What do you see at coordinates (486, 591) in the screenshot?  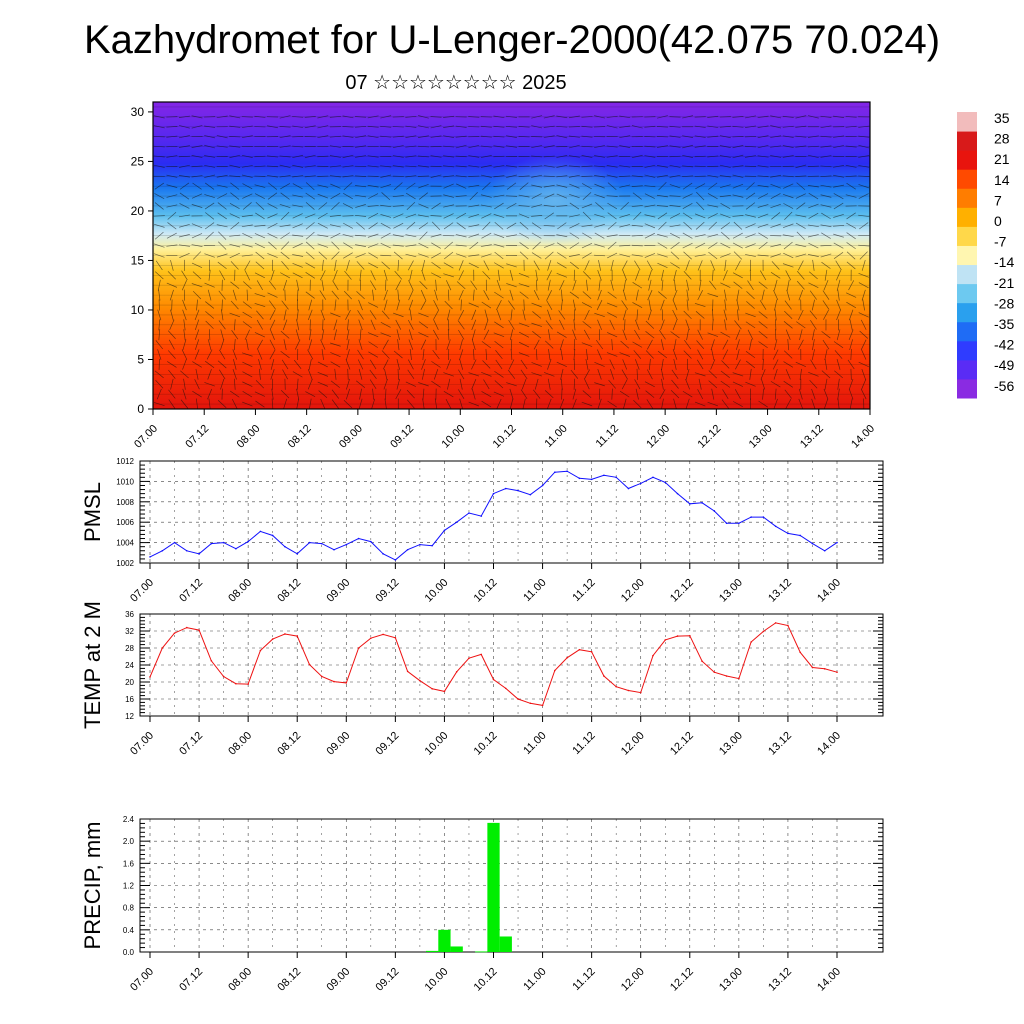 I see `xtick-label: 10.12` at bounding box center [486, 591].